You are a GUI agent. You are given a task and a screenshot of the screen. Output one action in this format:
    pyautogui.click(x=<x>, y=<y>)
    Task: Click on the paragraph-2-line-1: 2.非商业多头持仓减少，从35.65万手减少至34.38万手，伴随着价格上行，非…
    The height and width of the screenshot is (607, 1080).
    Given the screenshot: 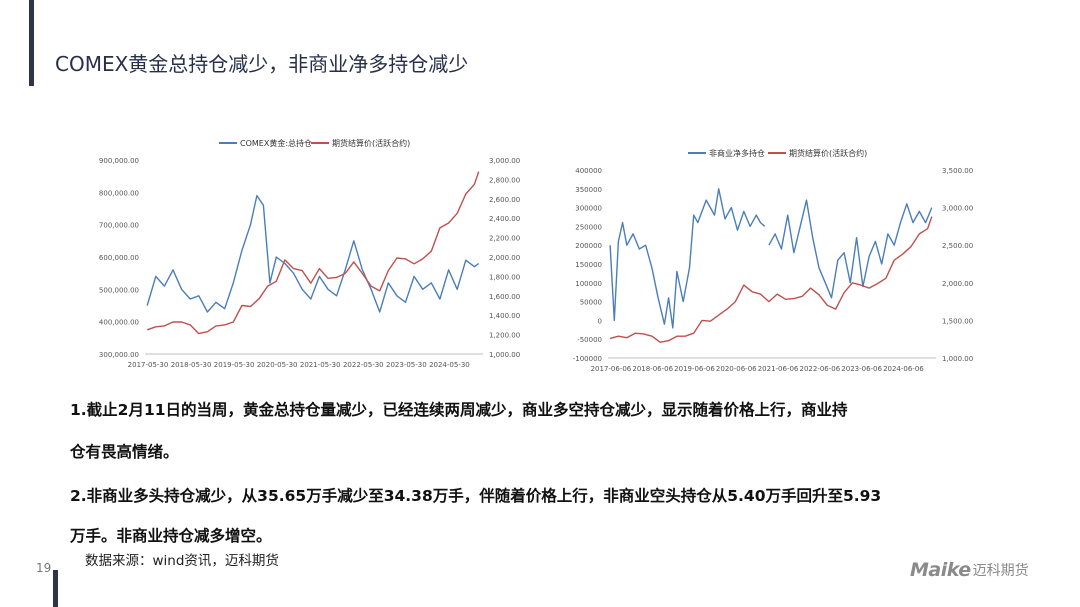 What is the action you would take?
    pyautogui.click(x=476, y=496)
    